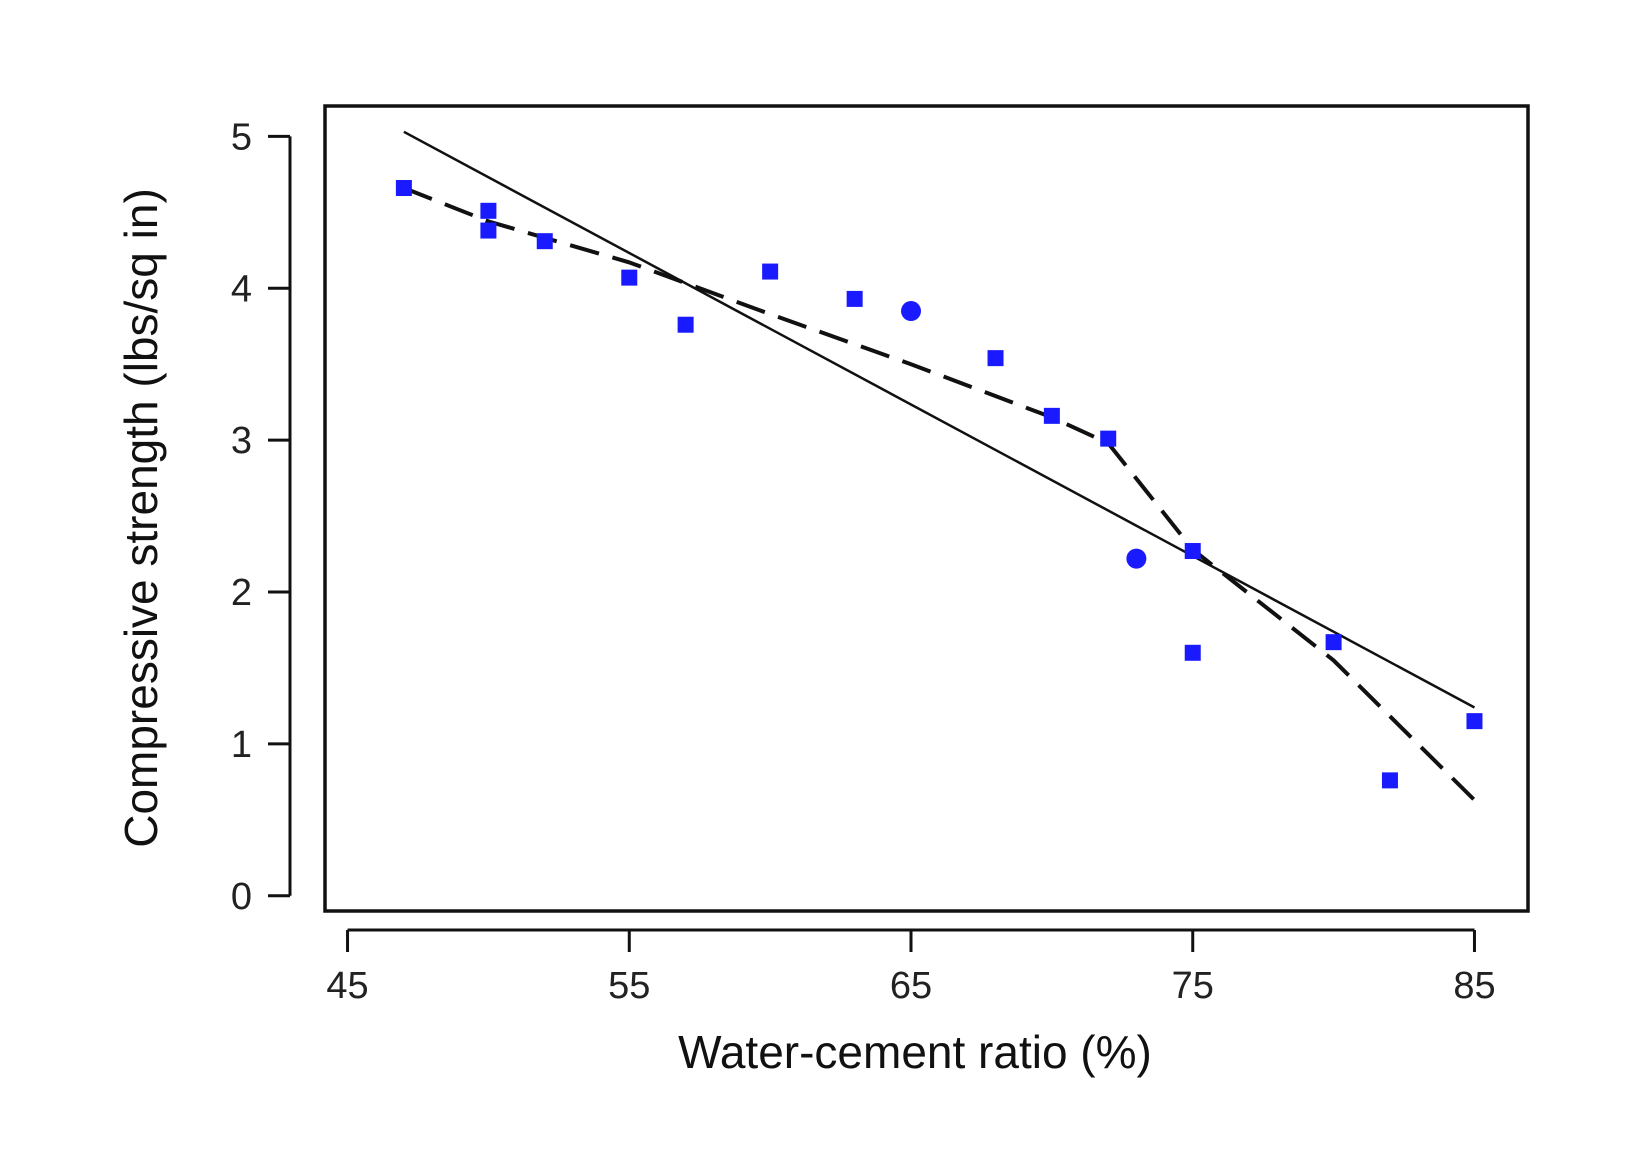  I want to click on y-tick-label: 0, so click(241, 897).